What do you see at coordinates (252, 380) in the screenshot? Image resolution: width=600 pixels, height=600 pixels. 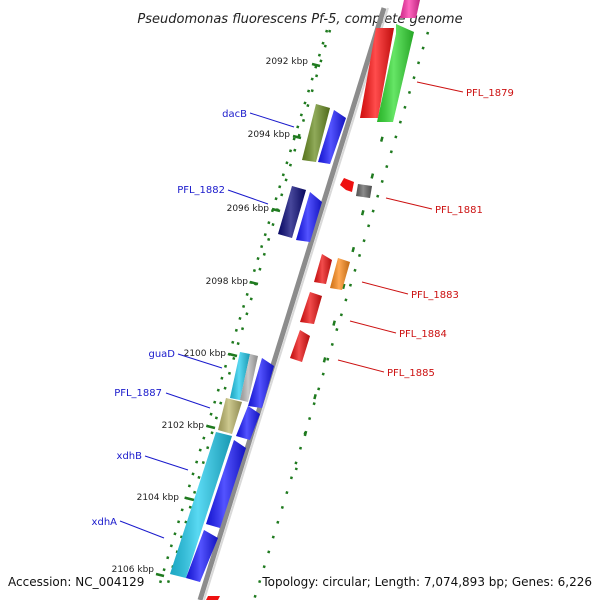 I see `gene-guad` at bounding box center [252, 380].